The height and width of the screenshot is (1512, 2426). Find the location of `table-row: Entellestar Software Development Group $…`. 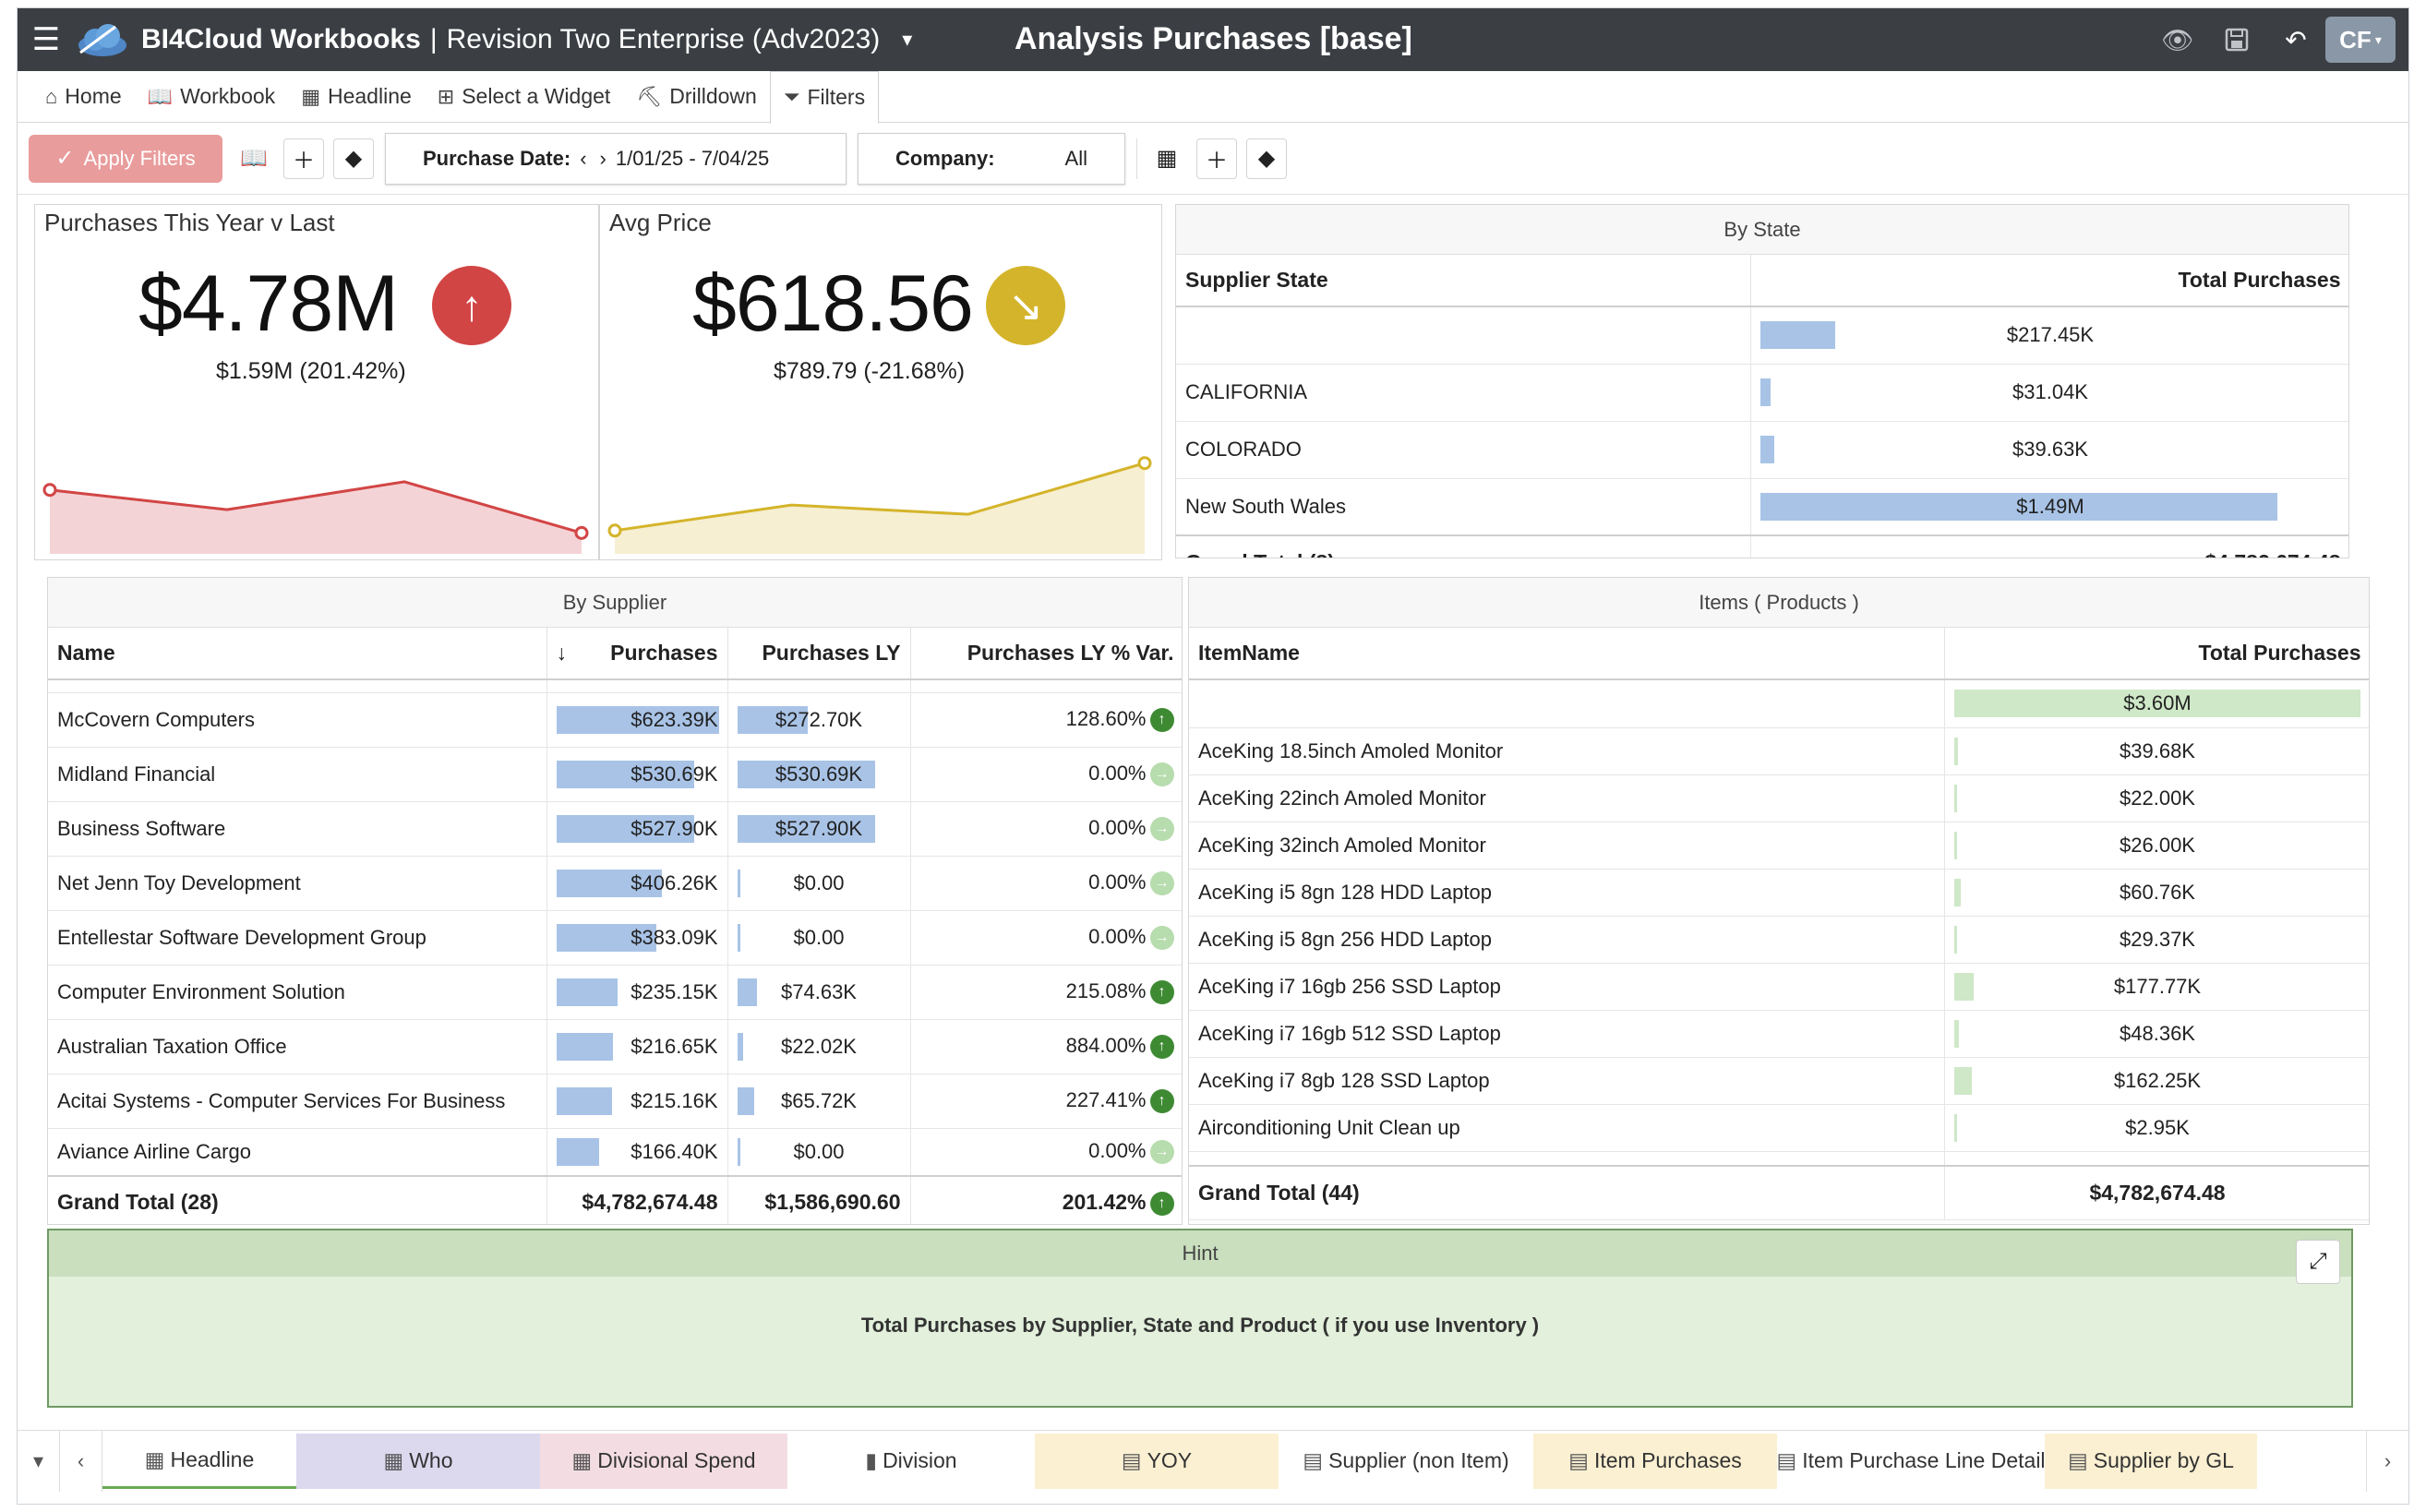

table-row: Entellestar Software Development Group $… is located at coordinates (615, 938).